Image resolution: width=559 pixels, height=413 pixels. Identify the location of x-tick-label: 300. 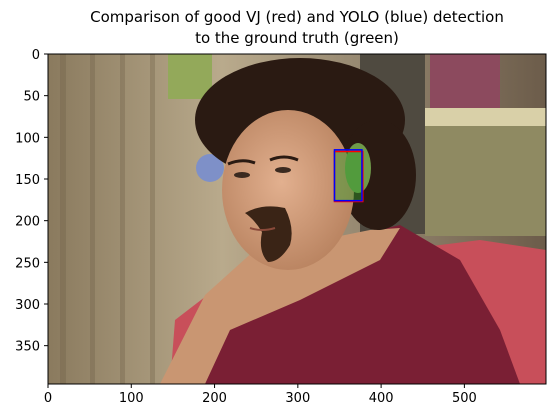
(297, 398).